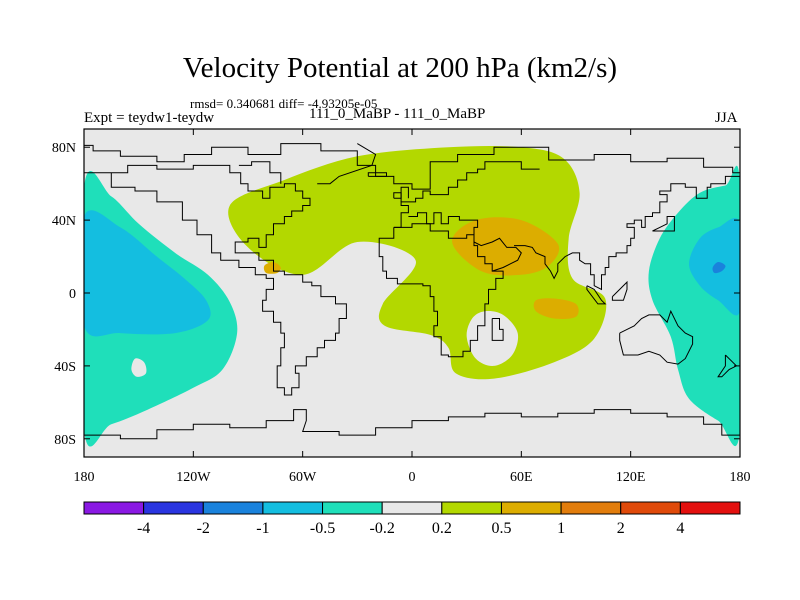  Describe the element at coordinates (442, 528) in the screenshot. I see `colorbar-label: 0.2` at that location.